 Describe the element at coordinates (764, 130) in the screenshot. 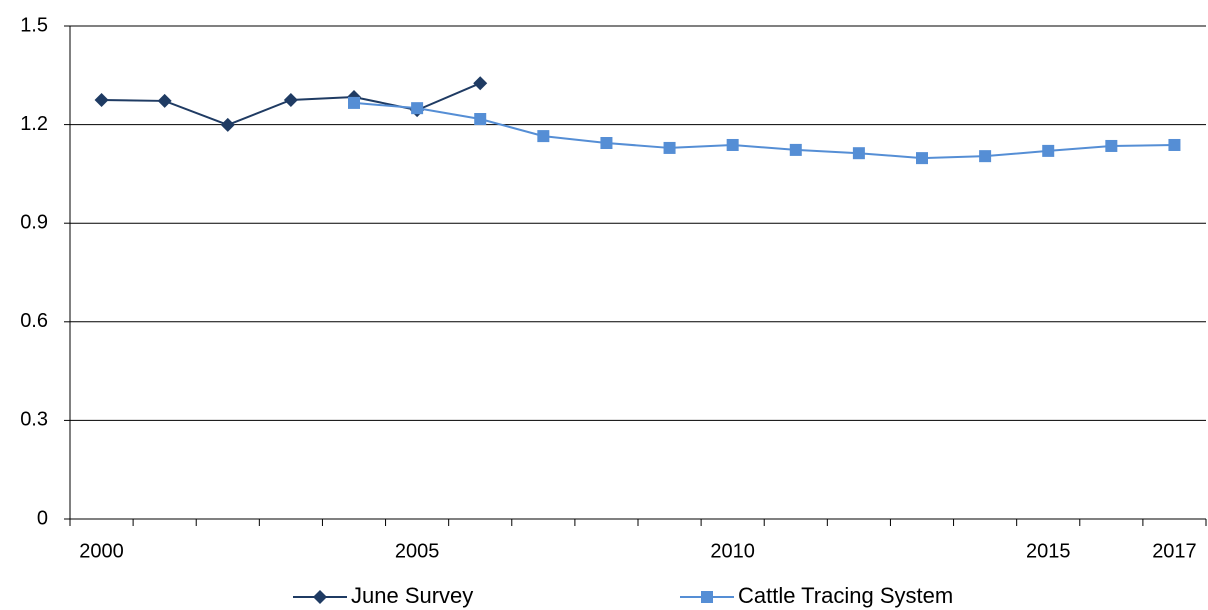

I see `series-line` at that location.